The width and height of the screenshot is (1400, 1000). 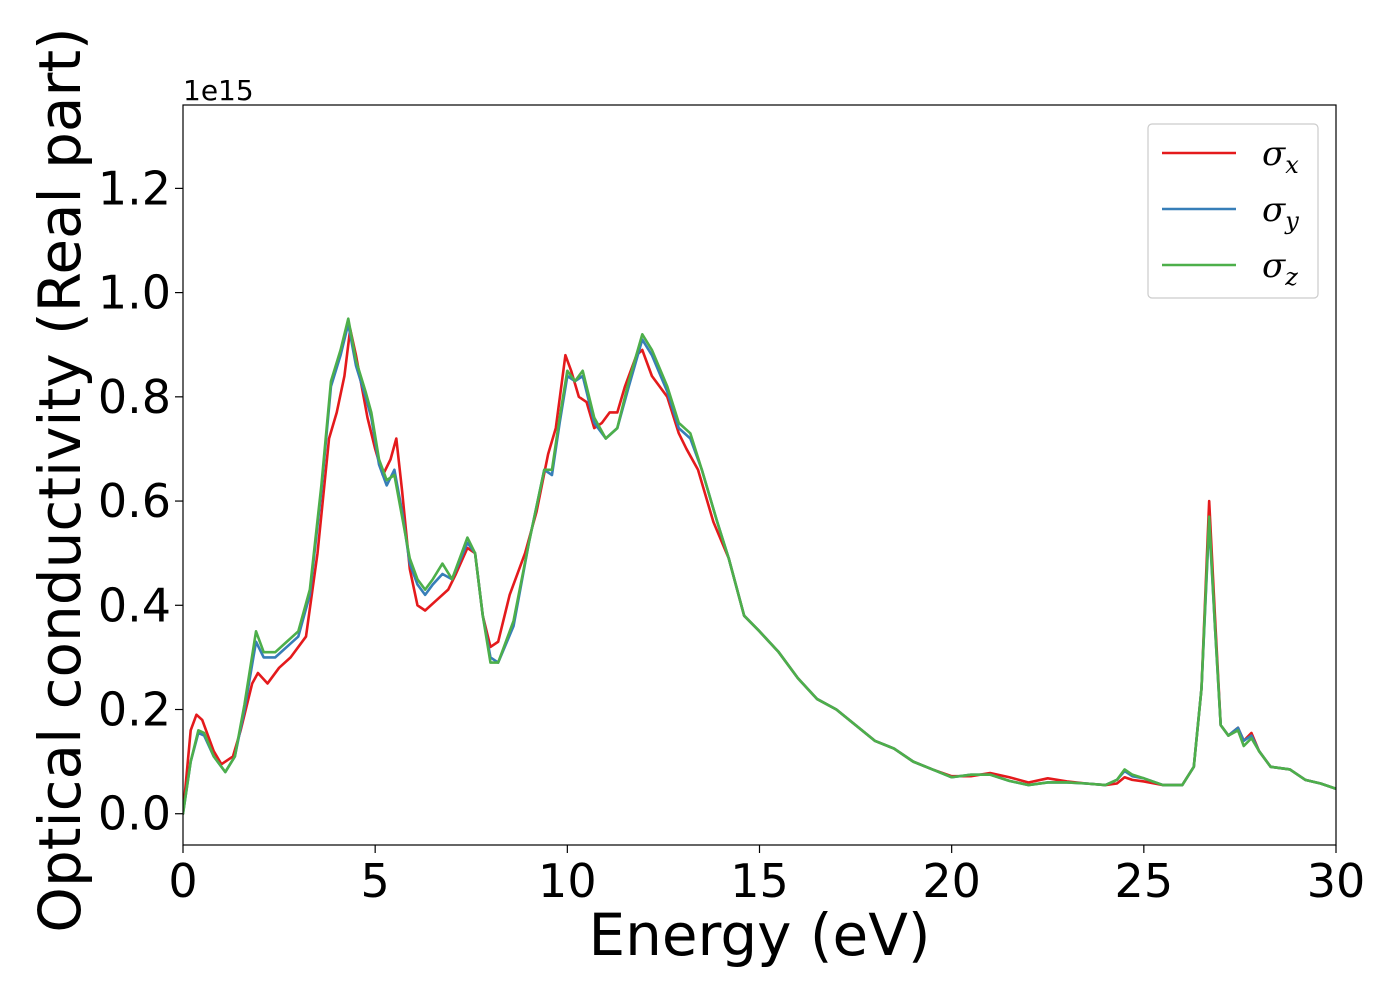 What do you see at coordinates (951, 881) in the screenshot?
I see `x-tick-label: 20` at bounding box center [951, 881].